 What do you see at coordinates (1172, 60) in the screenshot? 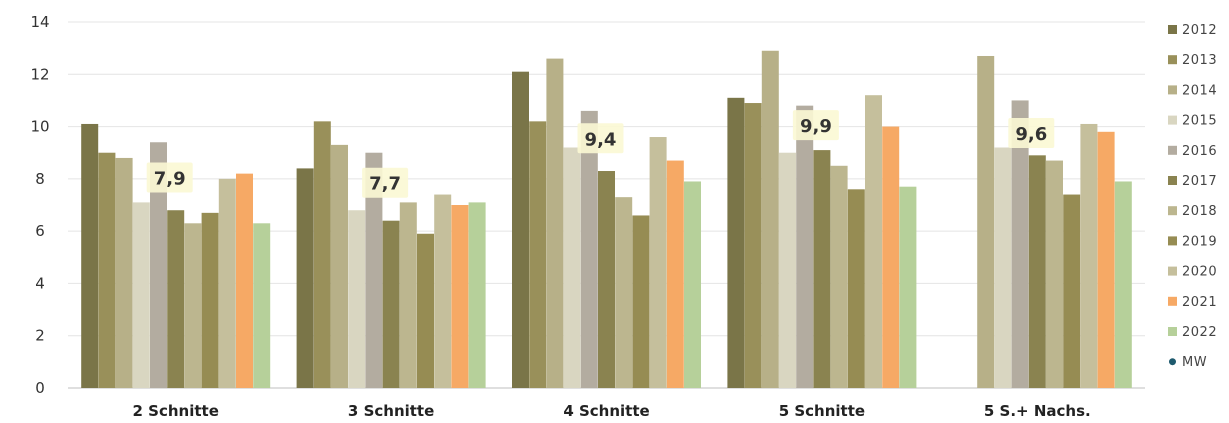
I see `legend-swatch-2013` at bounding box center [1172, 60].